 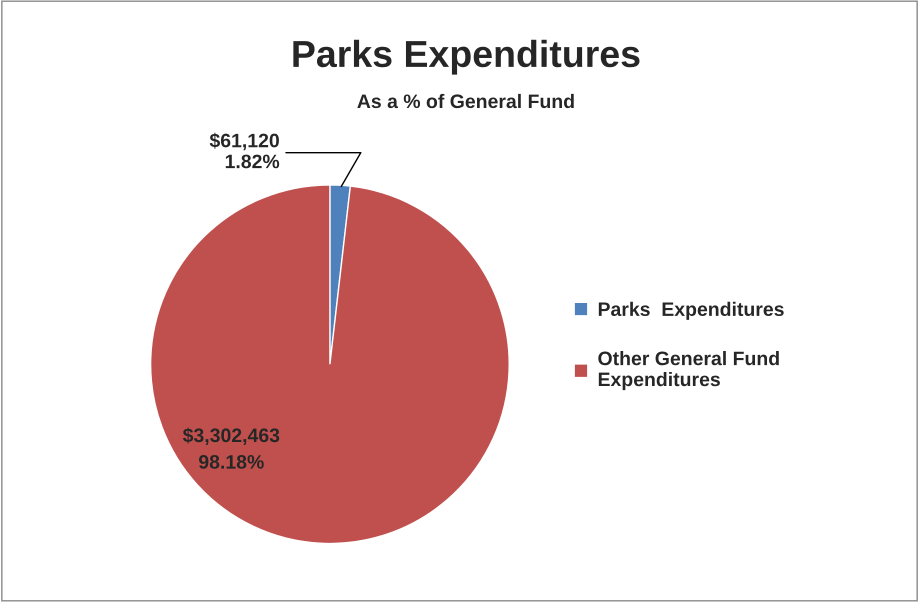 What do you see at coordinates (465, 101) in the screenshot?
I see `chart-subtitle: As a % of General Fund` at bounding box center [465, 101].